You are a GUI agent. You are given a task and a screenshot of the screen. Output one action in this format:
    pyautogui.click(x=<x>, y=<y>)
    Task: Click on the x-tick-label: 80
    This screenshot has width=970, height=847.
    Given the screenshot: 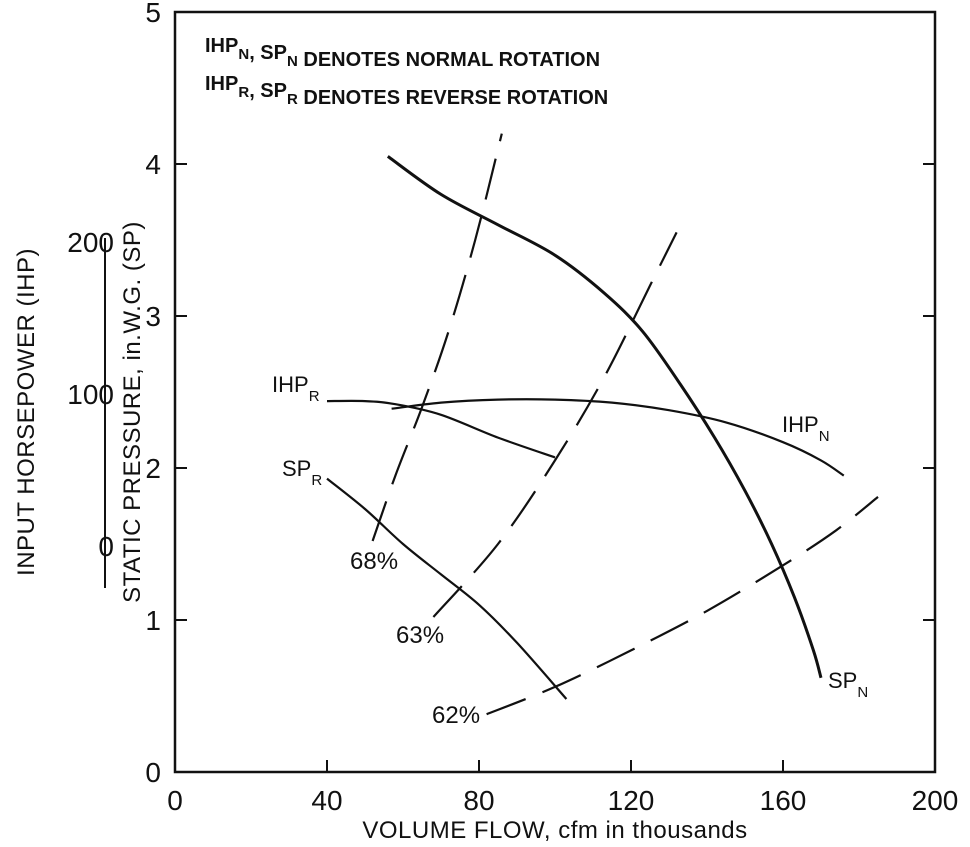 What is the action you would take?
    pyautogui.click(x=478, y=800)
    